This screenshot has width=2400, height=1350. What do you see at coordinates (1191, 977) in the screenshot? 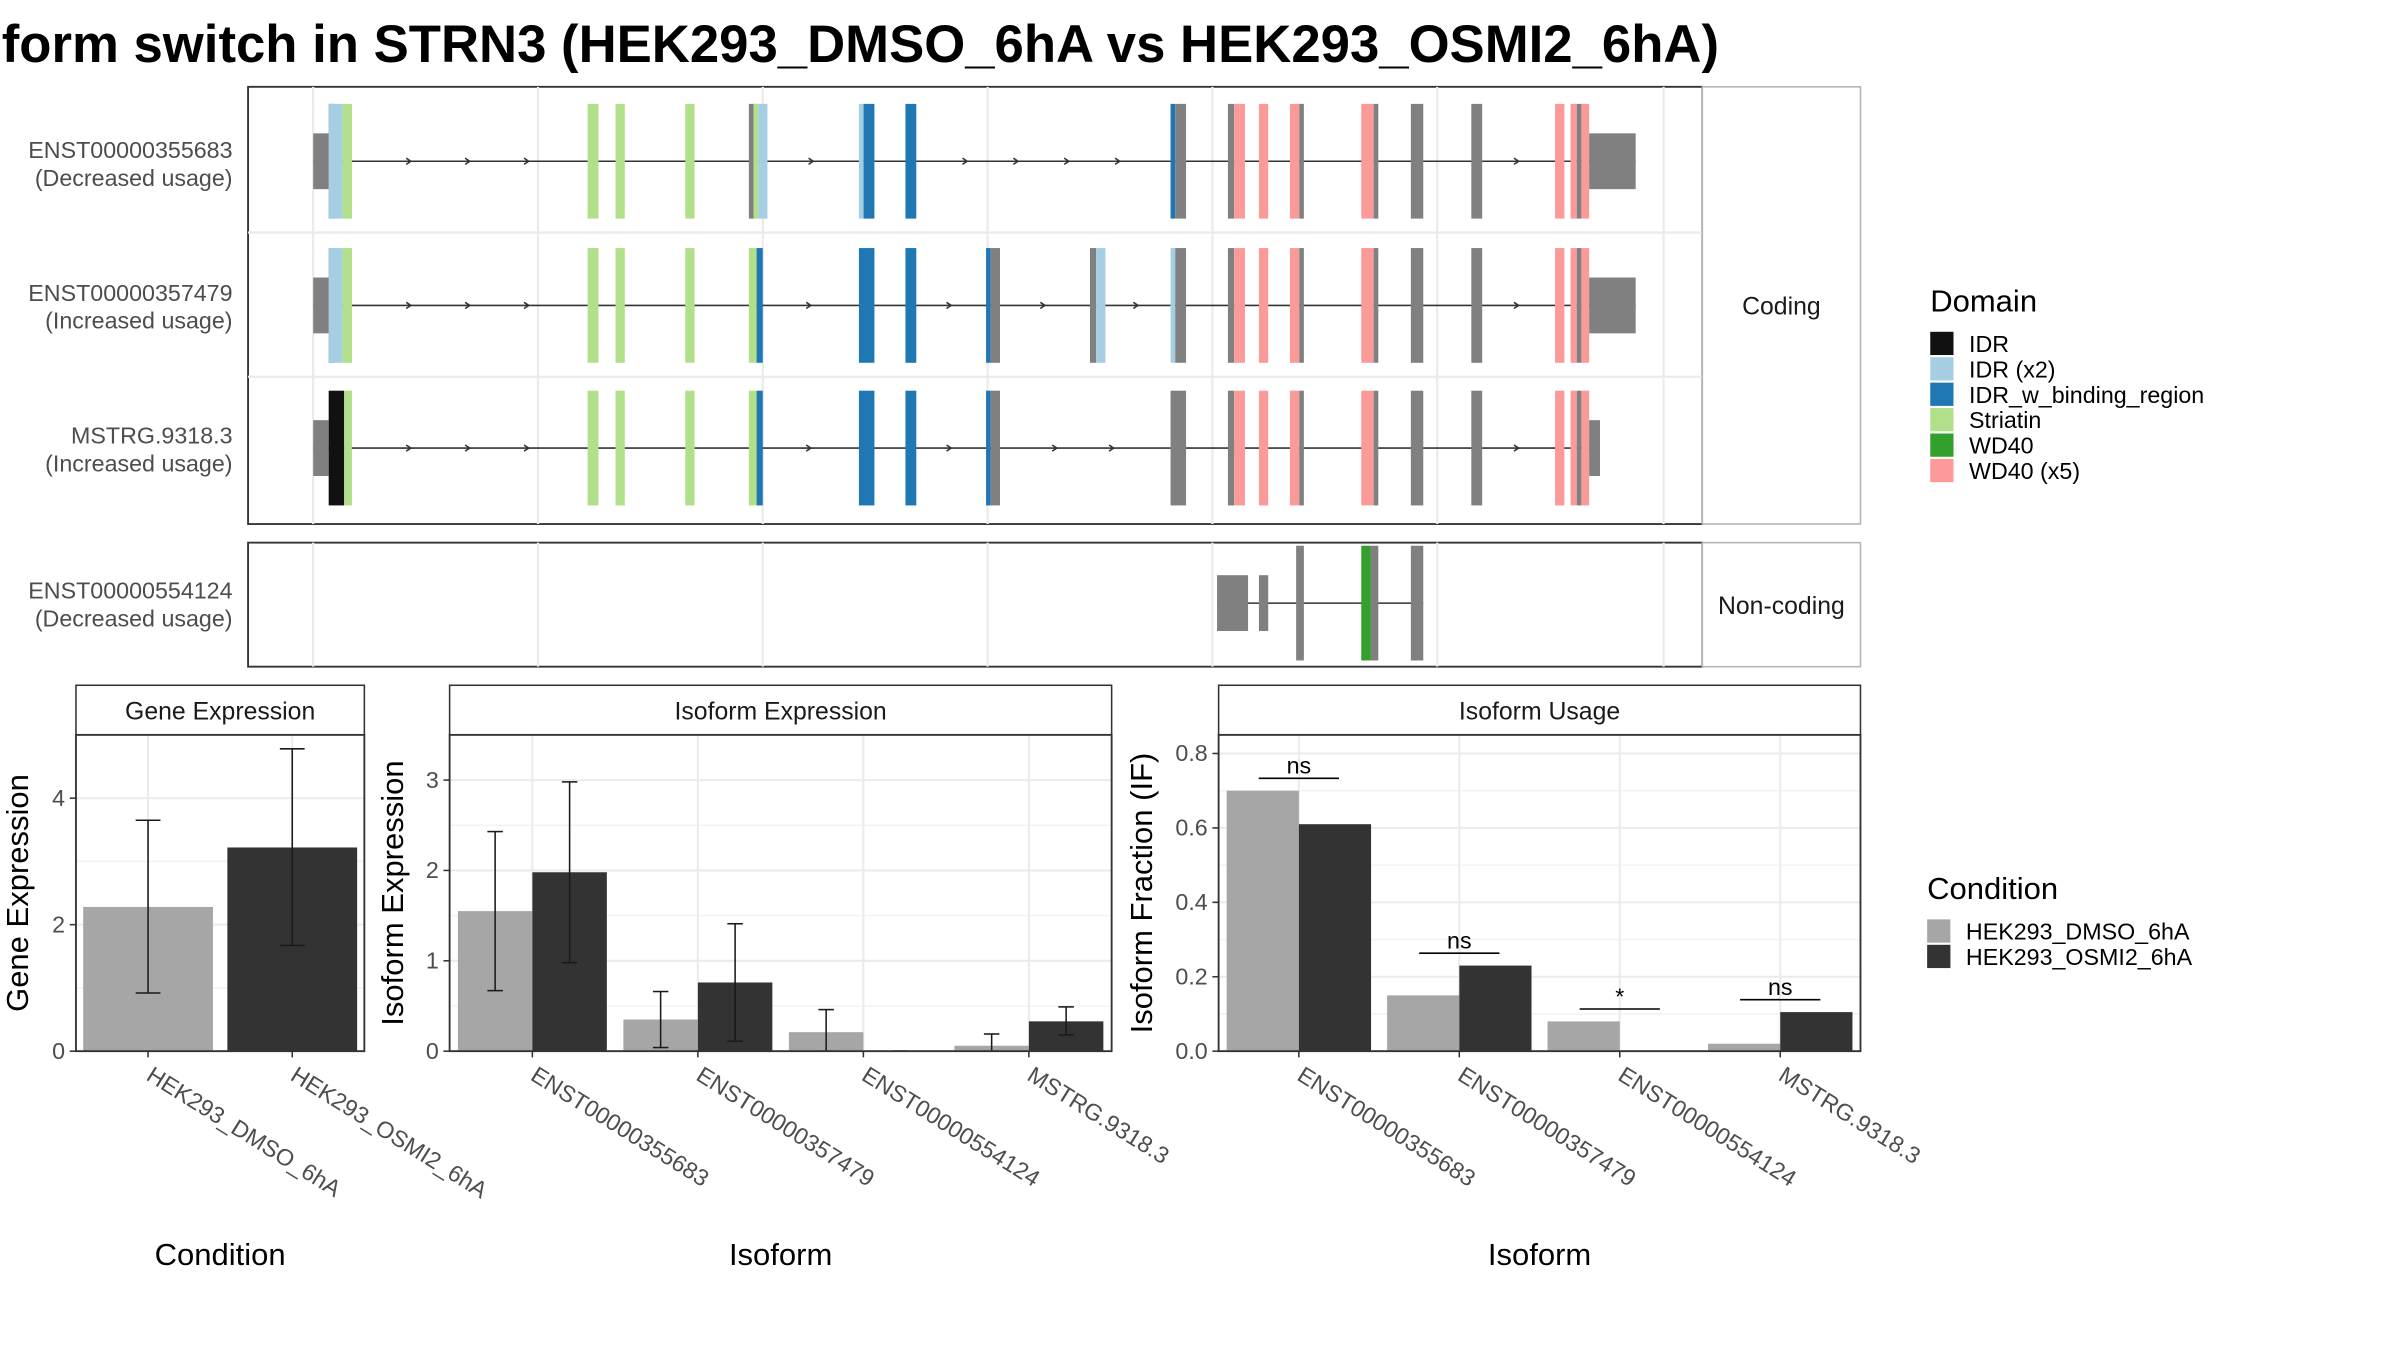
I see `y-tick-label: 0.2` at bounding box center [1191, 977].